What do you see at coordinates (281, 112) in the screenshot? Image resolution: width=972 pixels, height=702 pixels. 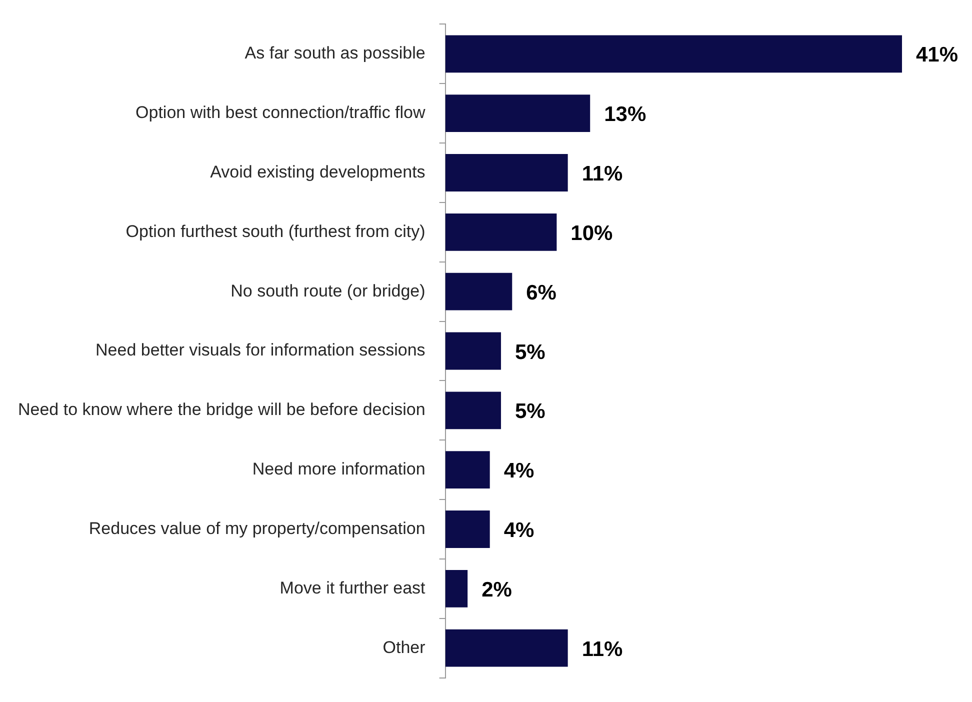 I see `y-tick-label: Option with best connection/traffic flow` at bounding box center [281, 112].